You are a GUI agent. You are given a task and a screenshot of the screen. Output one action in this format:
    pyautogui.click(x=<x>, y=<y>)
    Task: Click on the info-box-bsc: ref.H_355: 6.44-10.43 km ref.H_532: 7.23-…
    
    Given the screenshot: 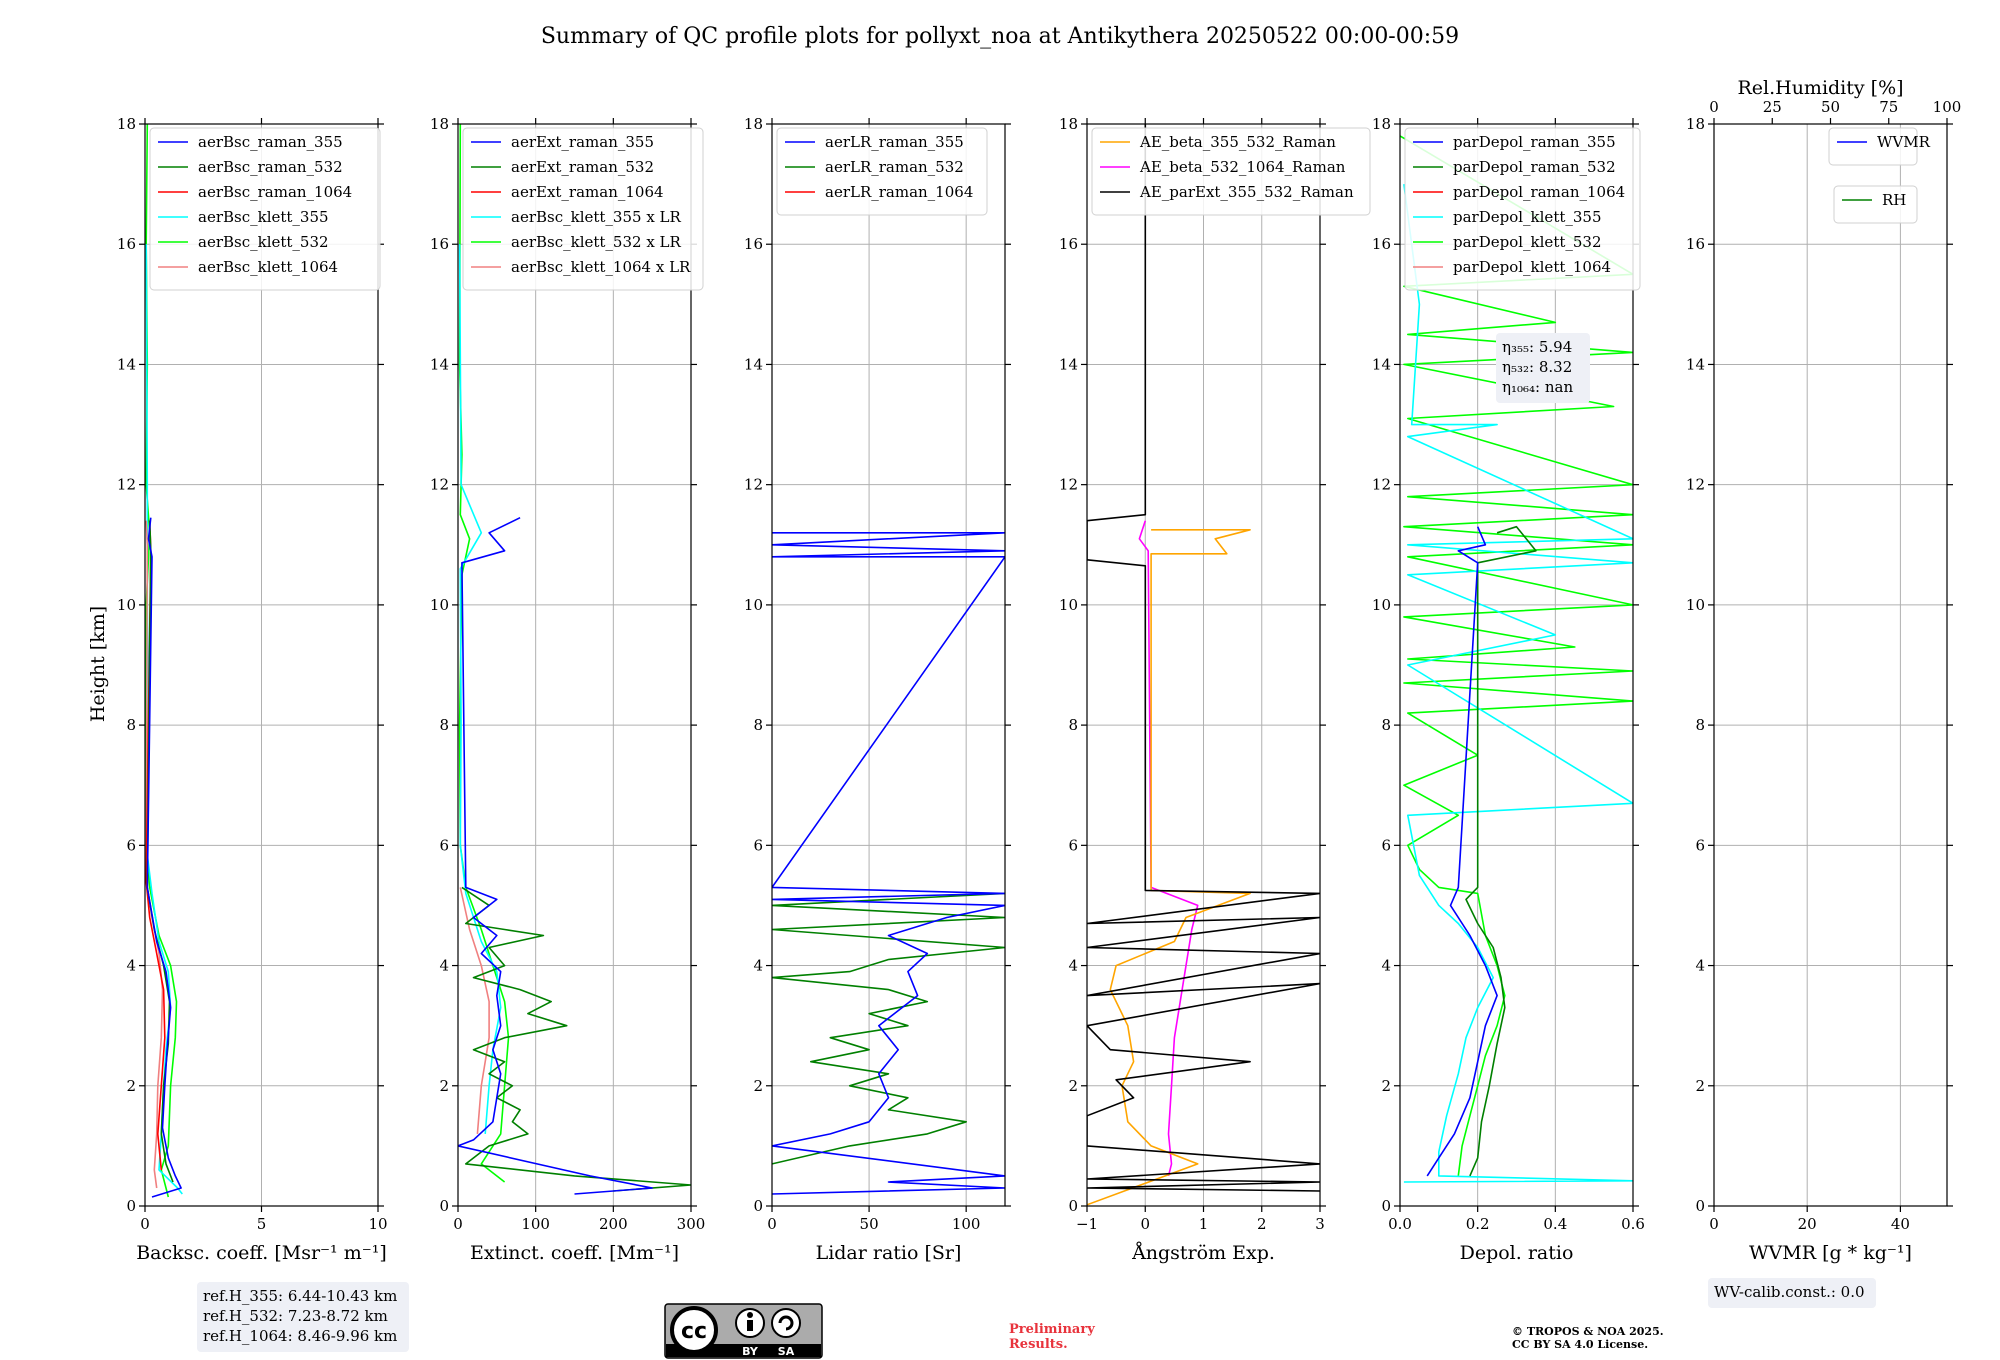 What is the action you would take?
    pyautogui.click(x=303, y=1317)
    